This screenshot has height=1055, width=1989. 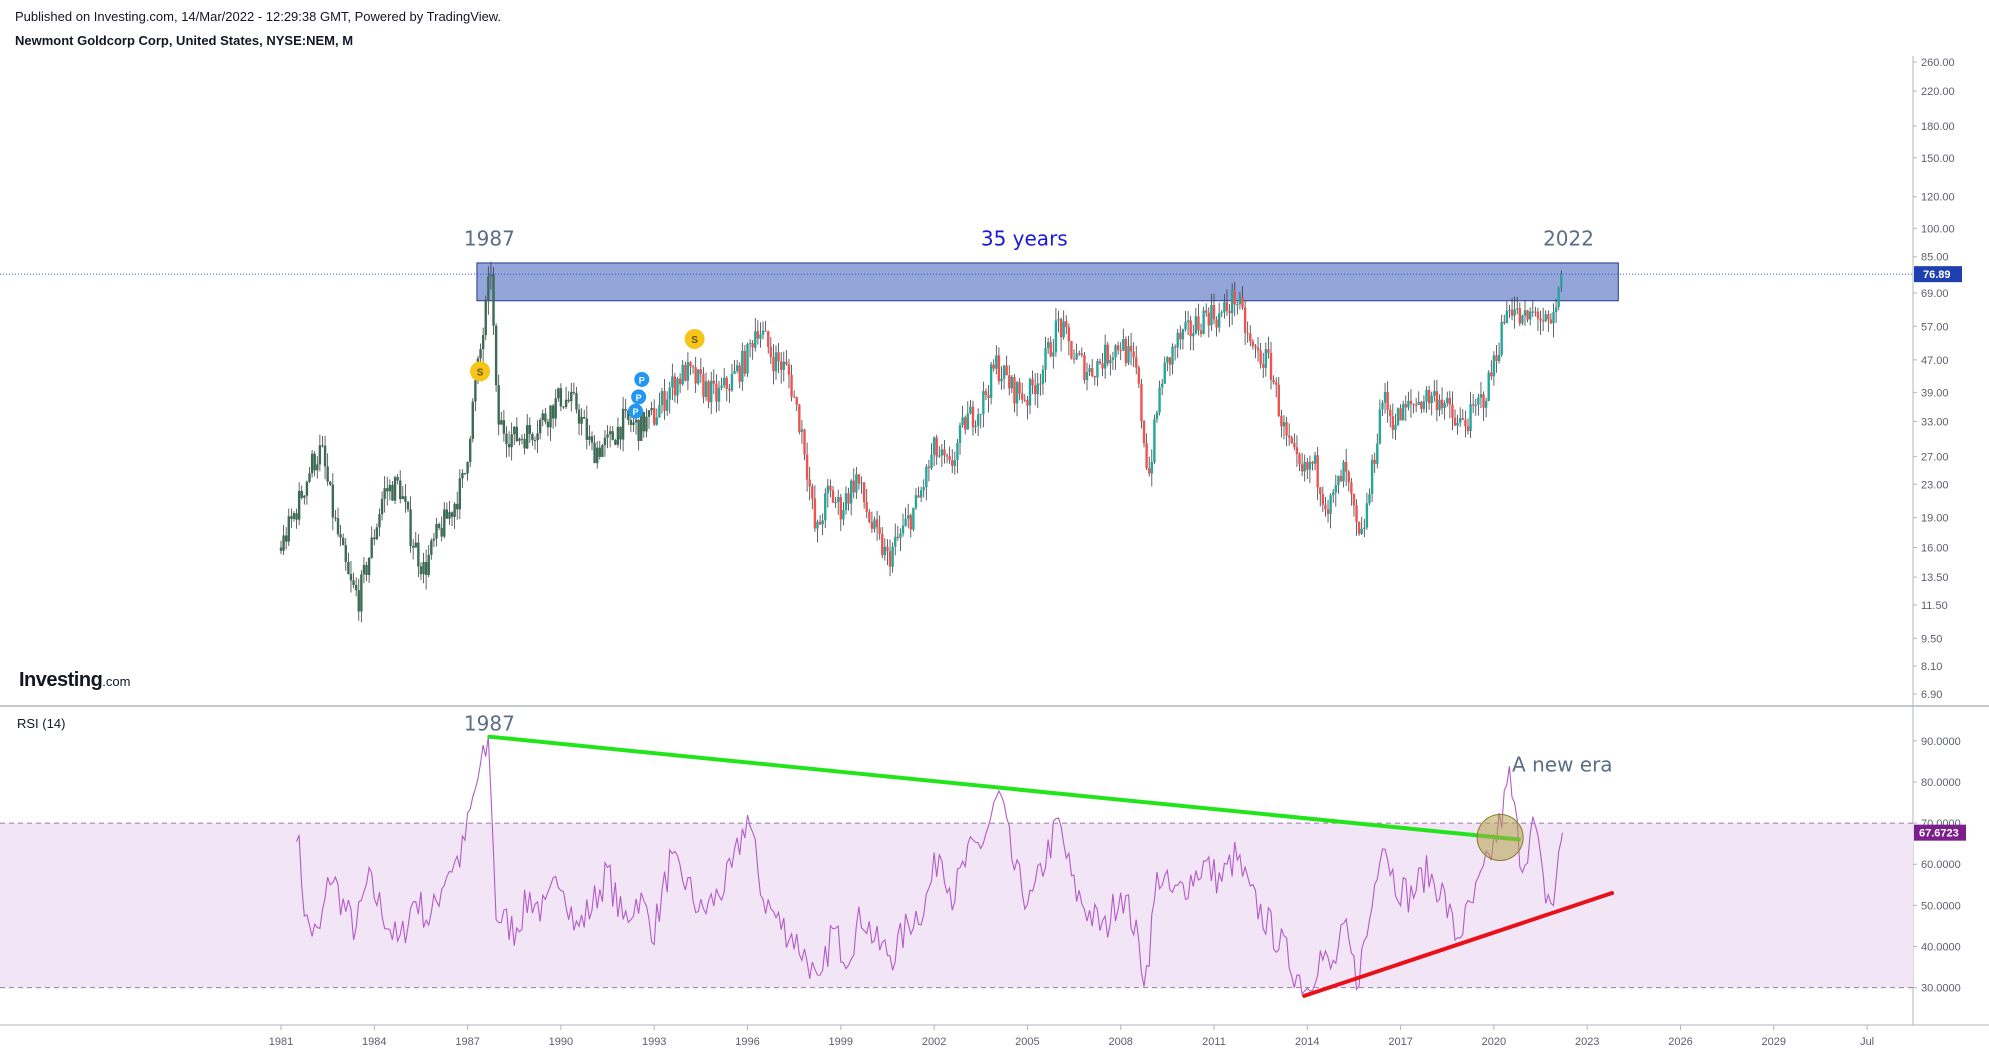 What do you see at coordinates (1500, 837) in the screenshot?
I see `highlight-circle` at bounding box center [1500, 837].